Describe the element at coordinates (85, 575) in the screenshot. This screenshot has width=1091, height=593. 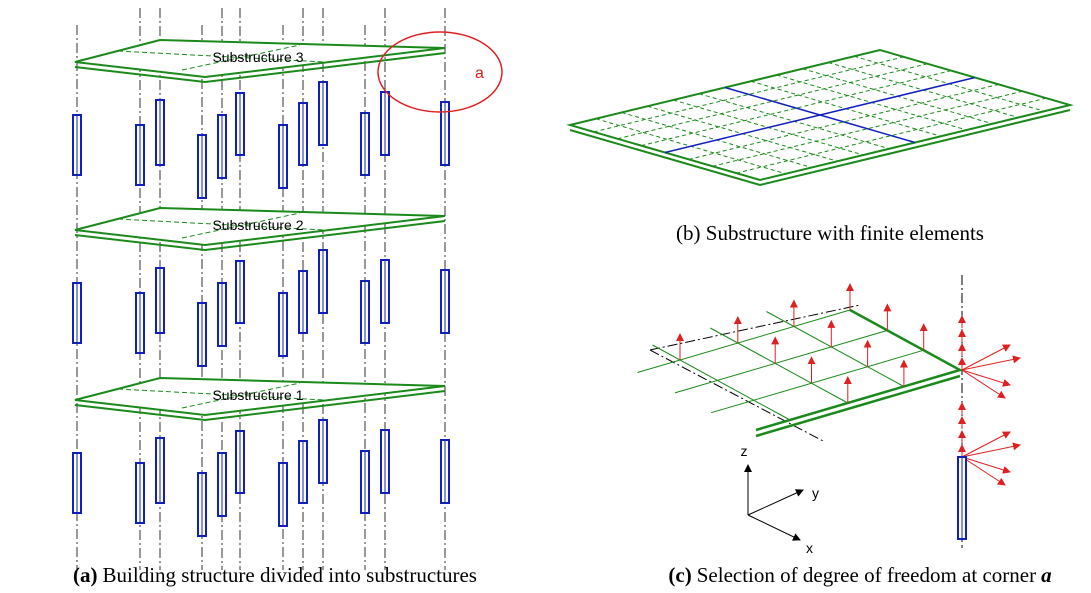
I see `caption-a-label: (a)` at that location.